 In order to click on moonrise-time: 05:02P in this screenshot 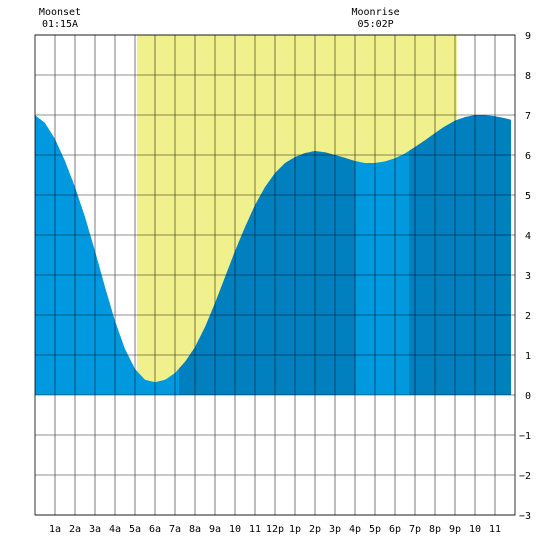, I will do `click(376, 24)`.